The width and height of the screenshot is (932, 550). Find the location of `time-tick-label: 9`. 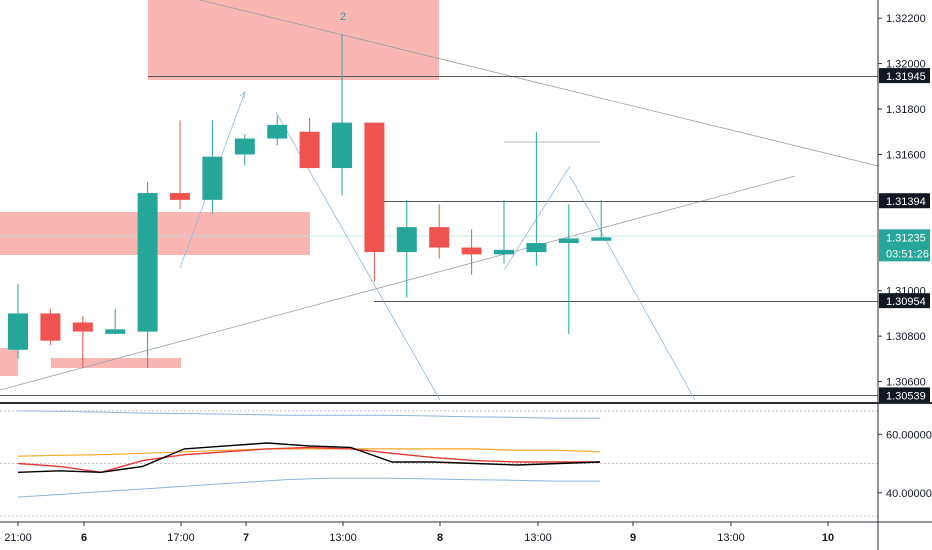

time-tick-label: 9 is located at coordinates (633, 538).